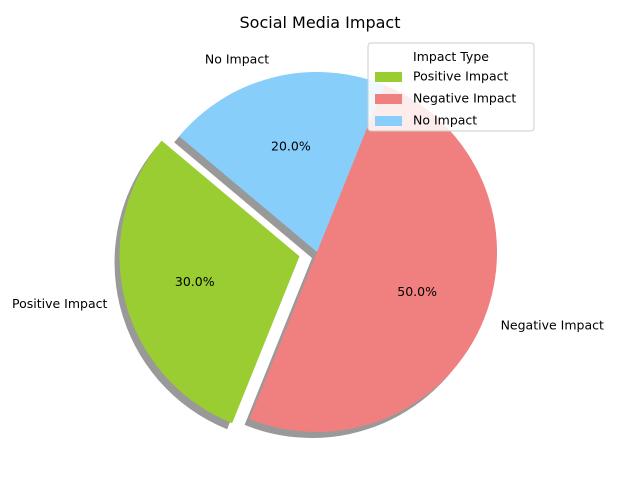  What do you see at coordinates (388, 121) in the screenshot?
I see `legend-swatch-no-impact` at bounding box center [388, 121].